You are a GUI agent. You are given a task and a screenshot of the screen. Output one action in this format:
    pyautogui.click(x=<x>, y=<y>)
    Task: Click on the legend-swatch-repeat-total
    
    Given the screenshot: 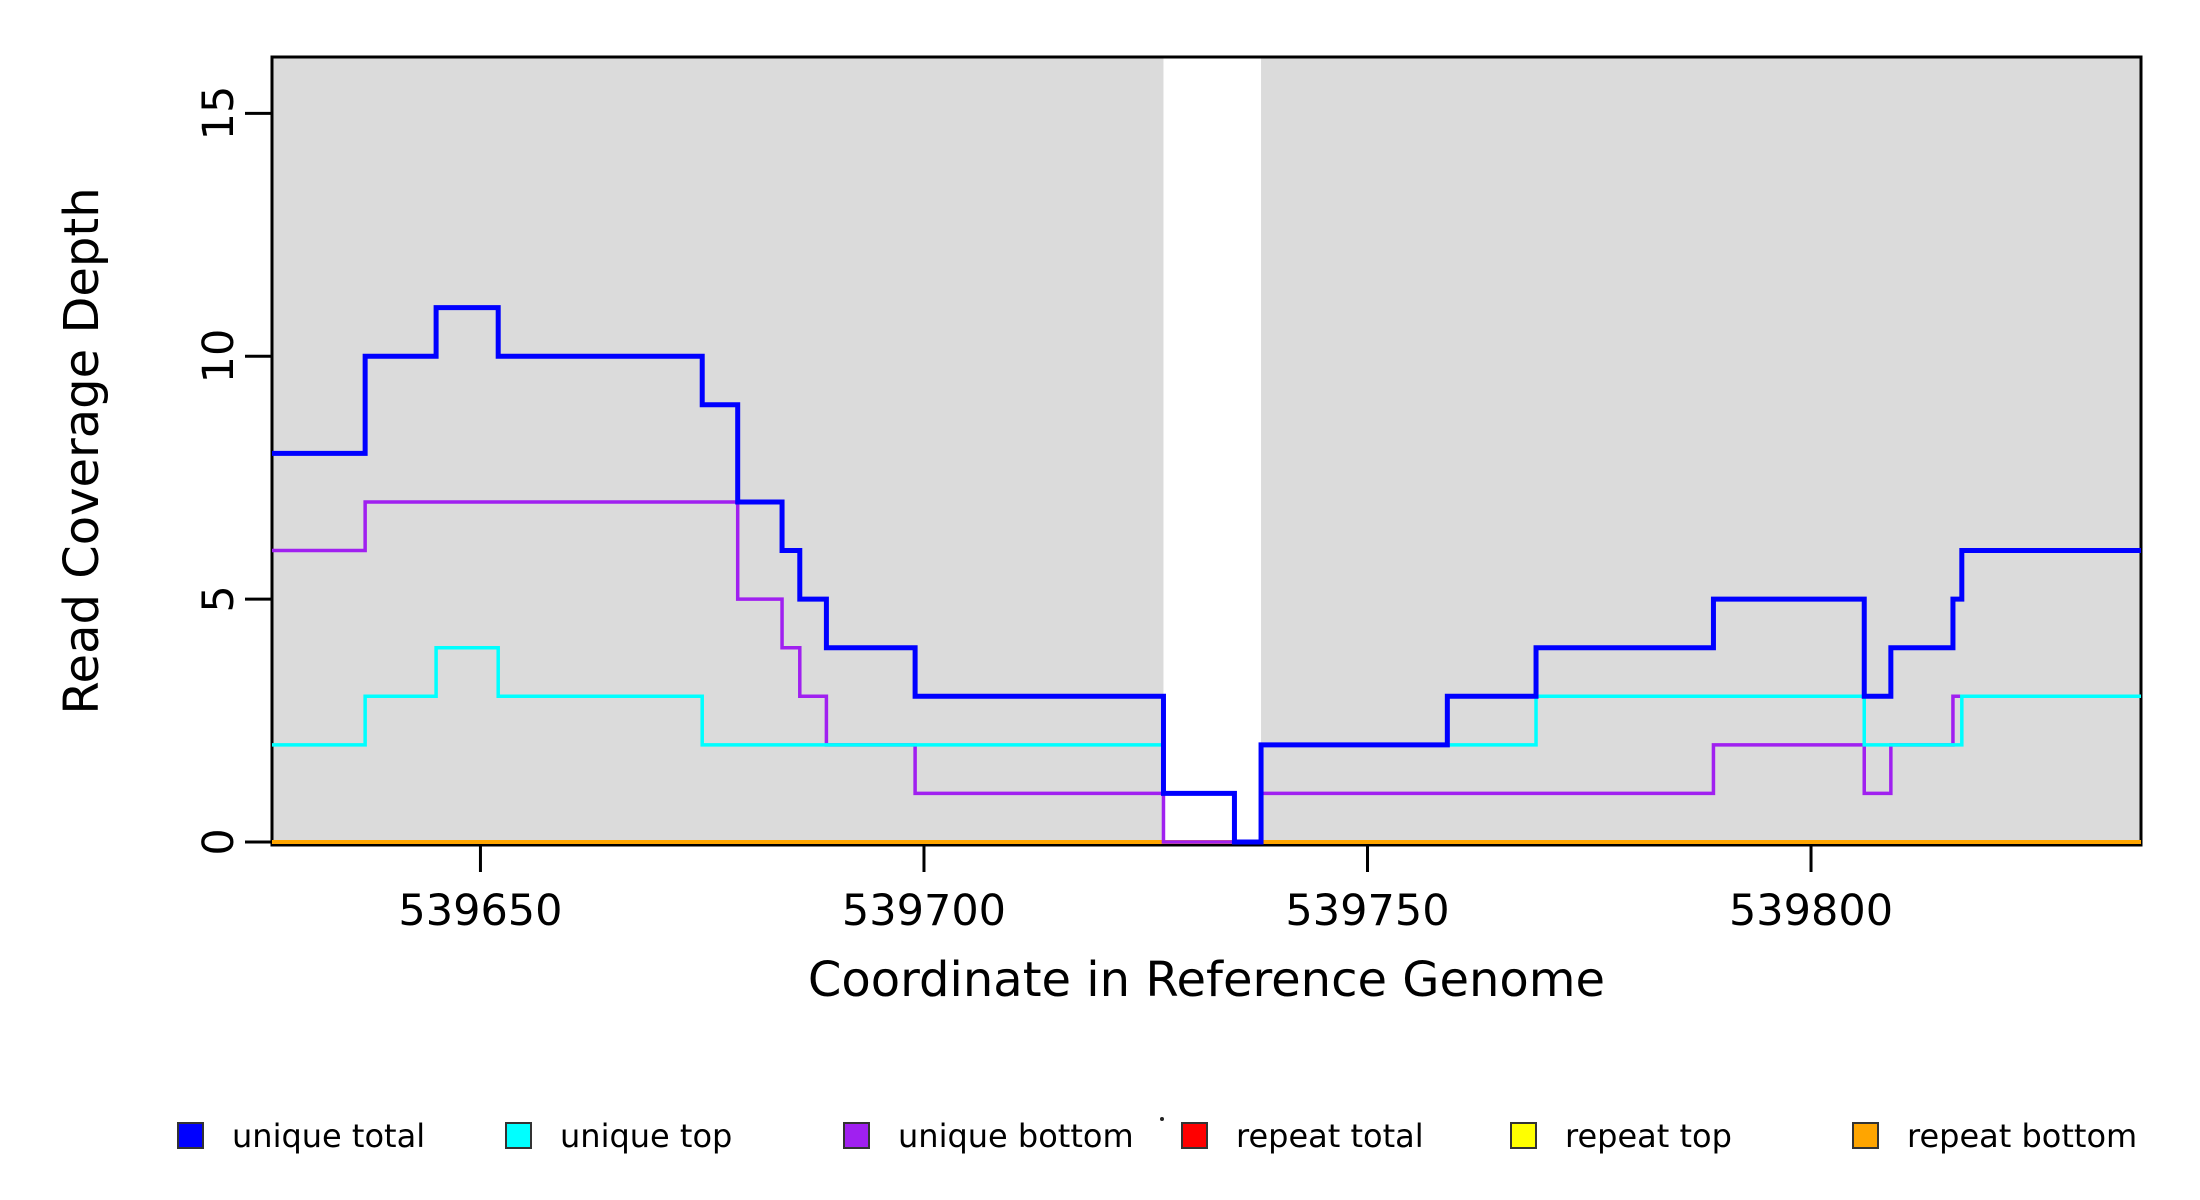 What is the action you would take?
    pyautogui.click(x=1194, y=1135)
    